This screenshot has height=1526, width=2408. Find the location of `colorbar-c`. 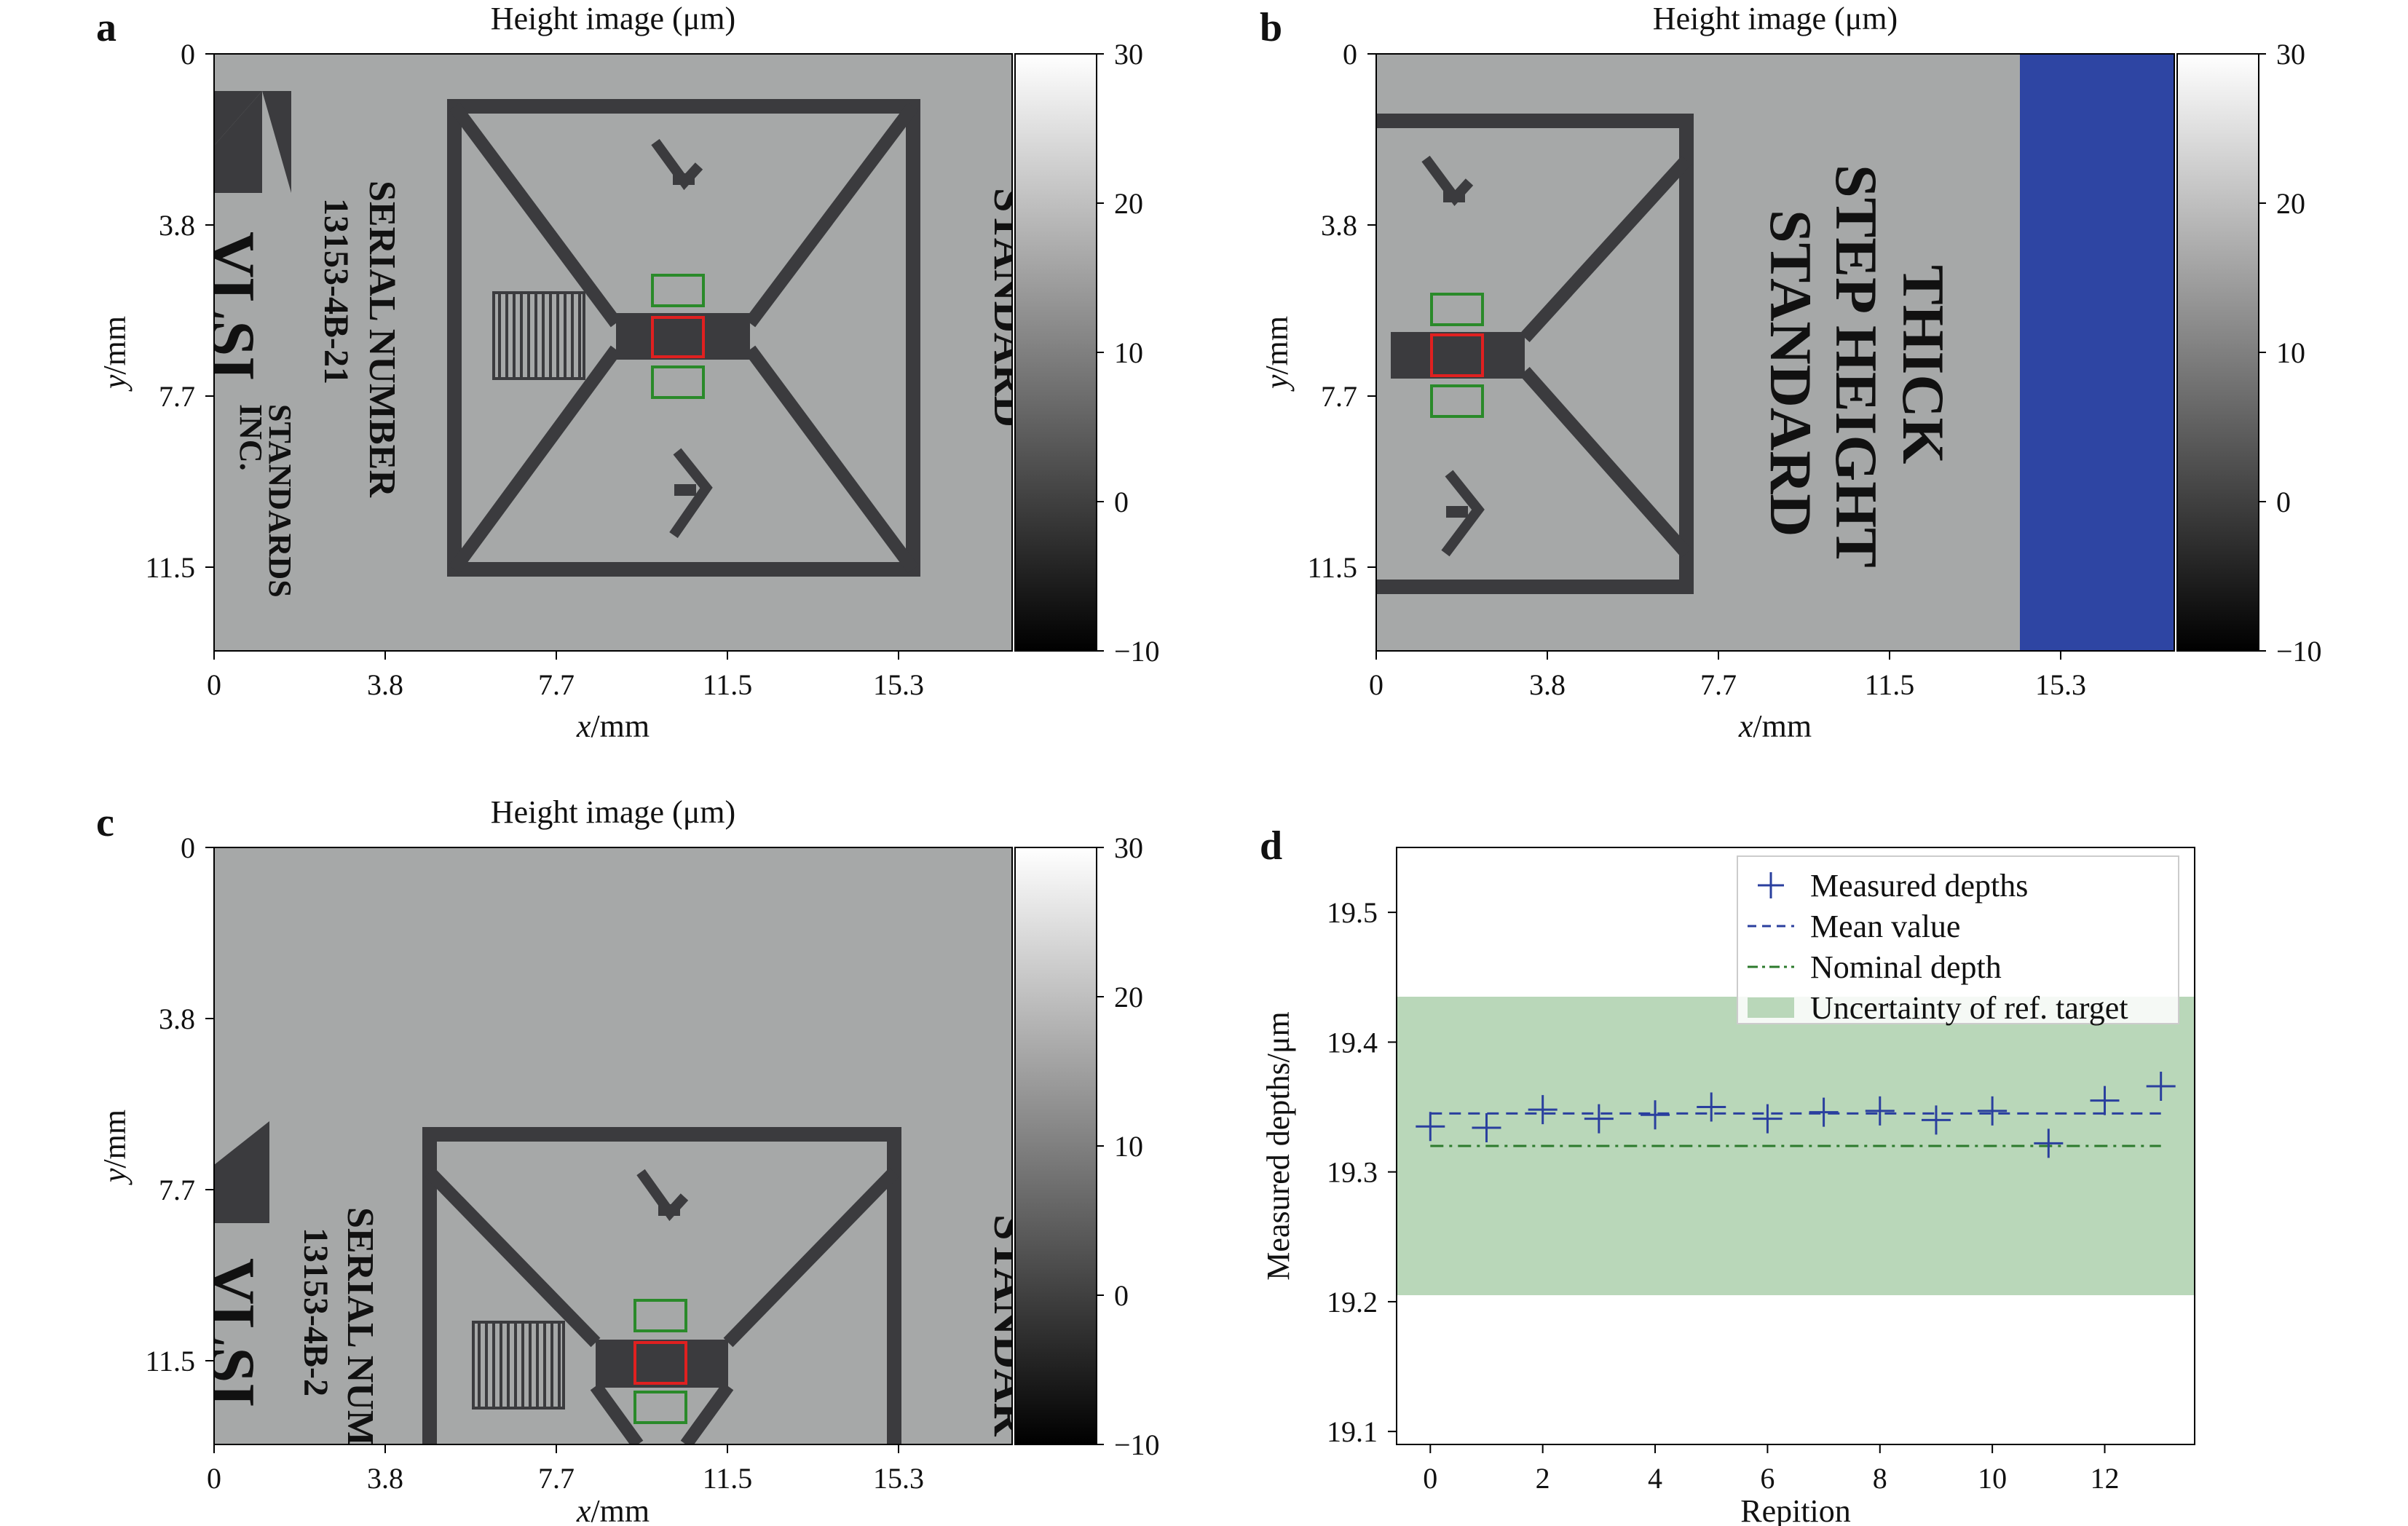

colorbar-c is located at coordinates (1055, 1146).